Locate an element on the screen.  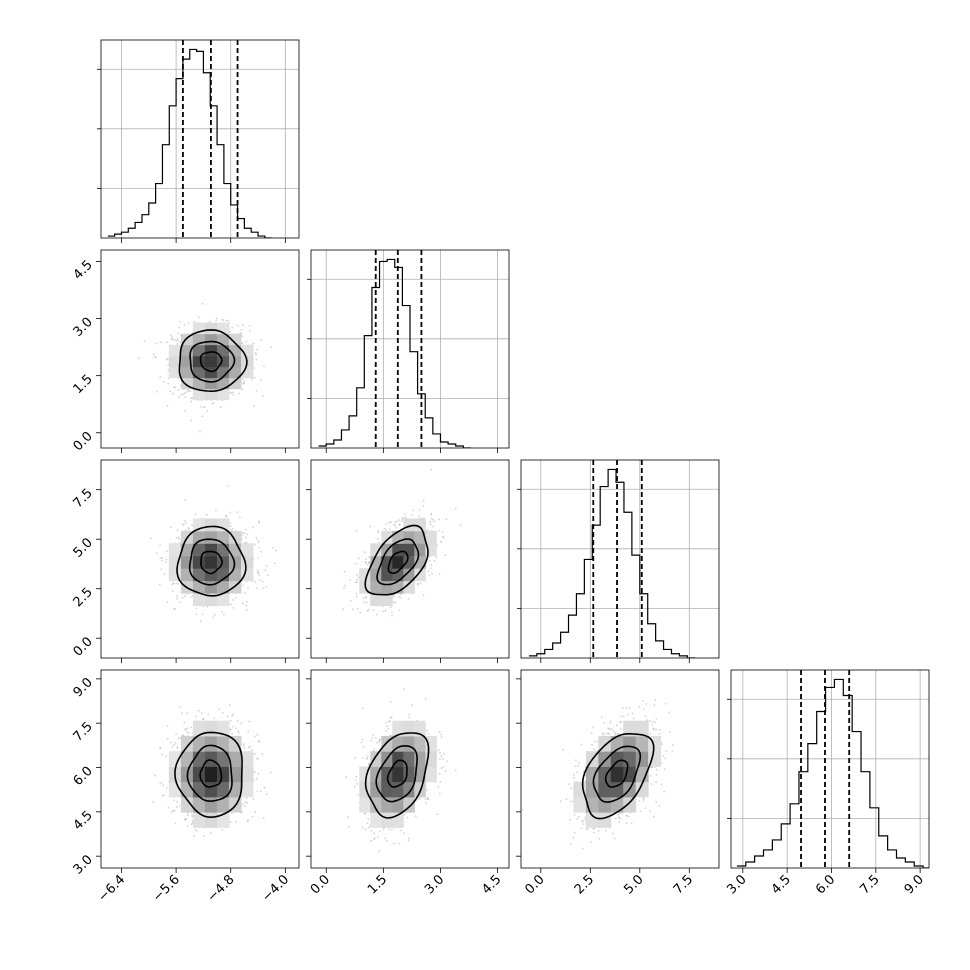
xtick-label-1-2: 3.0 is located at coordinates (434, 884).